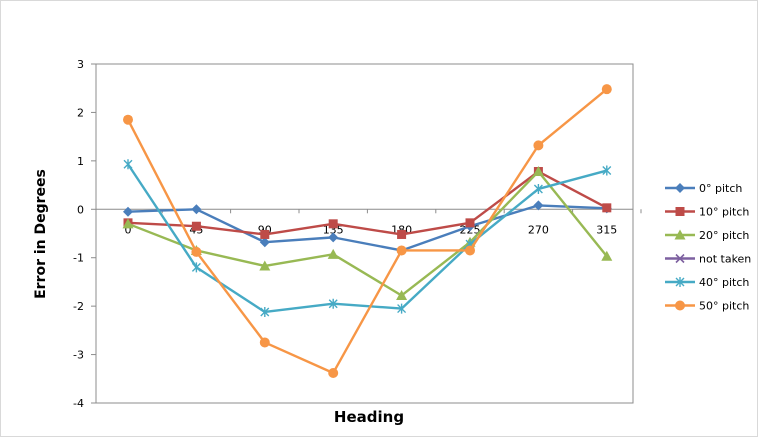  I want to click on legend-item: 40° pitch, so click(707, 282).